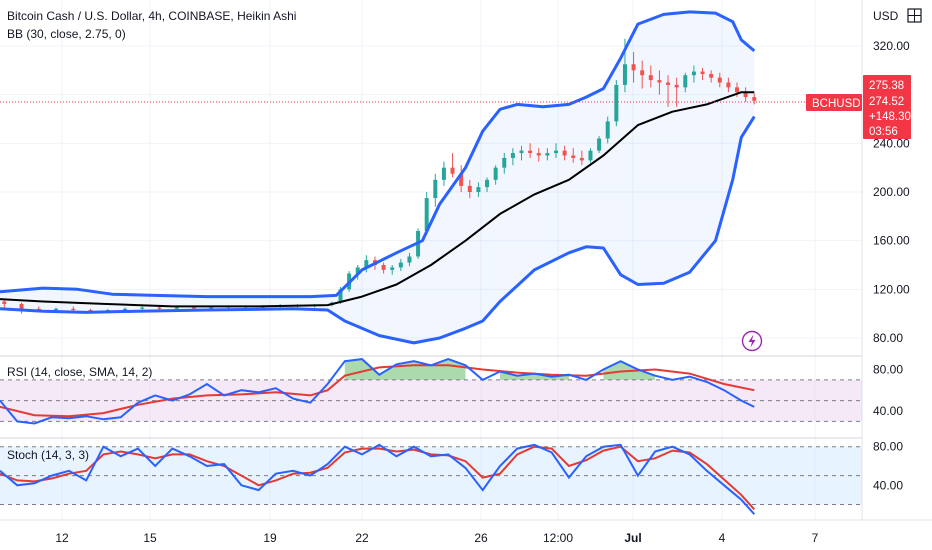 Image resolution: width=932 pixels, height=550 pixels. What do you see at coordinates (79, 372) in the screenshot?
I see `rsi-indicator-label: RSI (14, close, SMA, 14, 2)` at bounding box center [79, 372].